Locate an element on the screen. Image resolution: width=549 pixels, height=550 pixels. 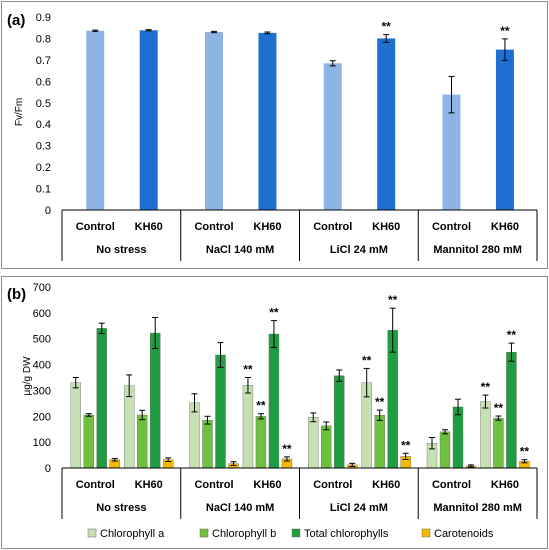
chart-b-y-tick-label: 400 is located at coordinates (42, 366).